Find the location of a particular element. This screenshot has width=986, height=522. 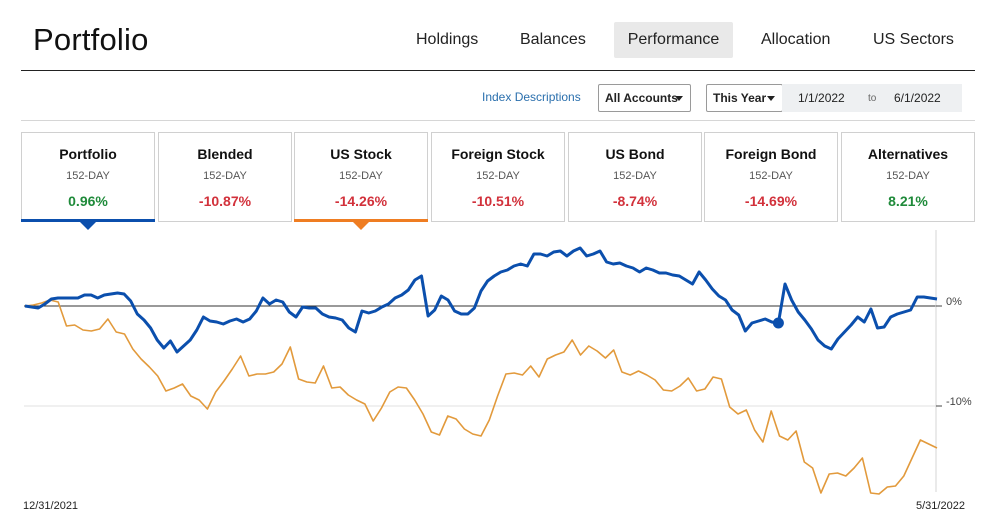

start-date-field: 1/1/2022 is located at coordinates (821, 98).